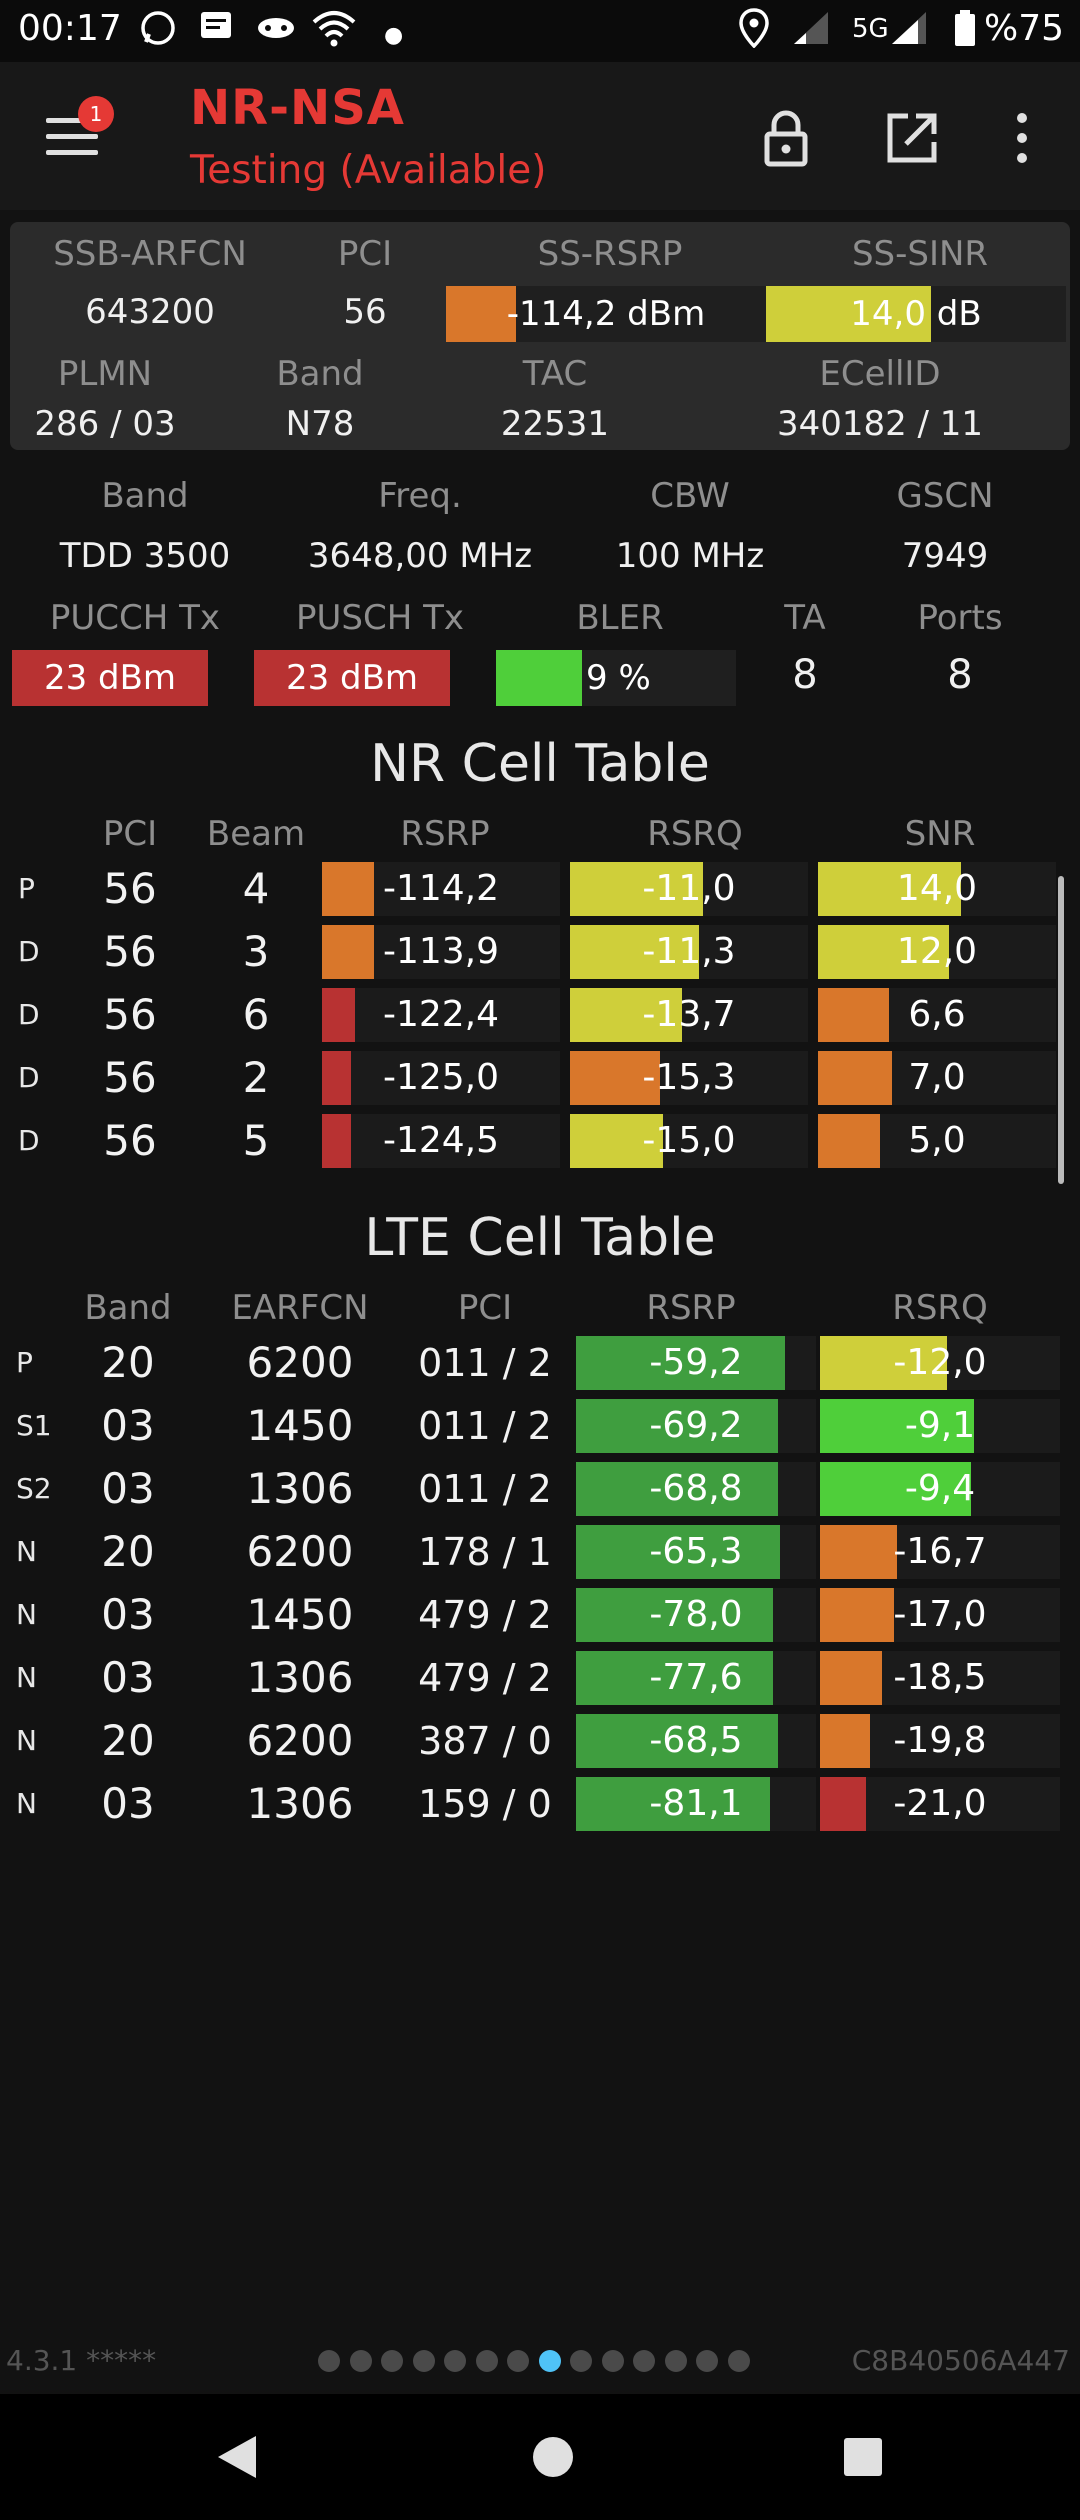 The width and height of the screenshot is (1080, 2520). I want to click on lte-row-pci: 387 / 0, so click(485, 1741).